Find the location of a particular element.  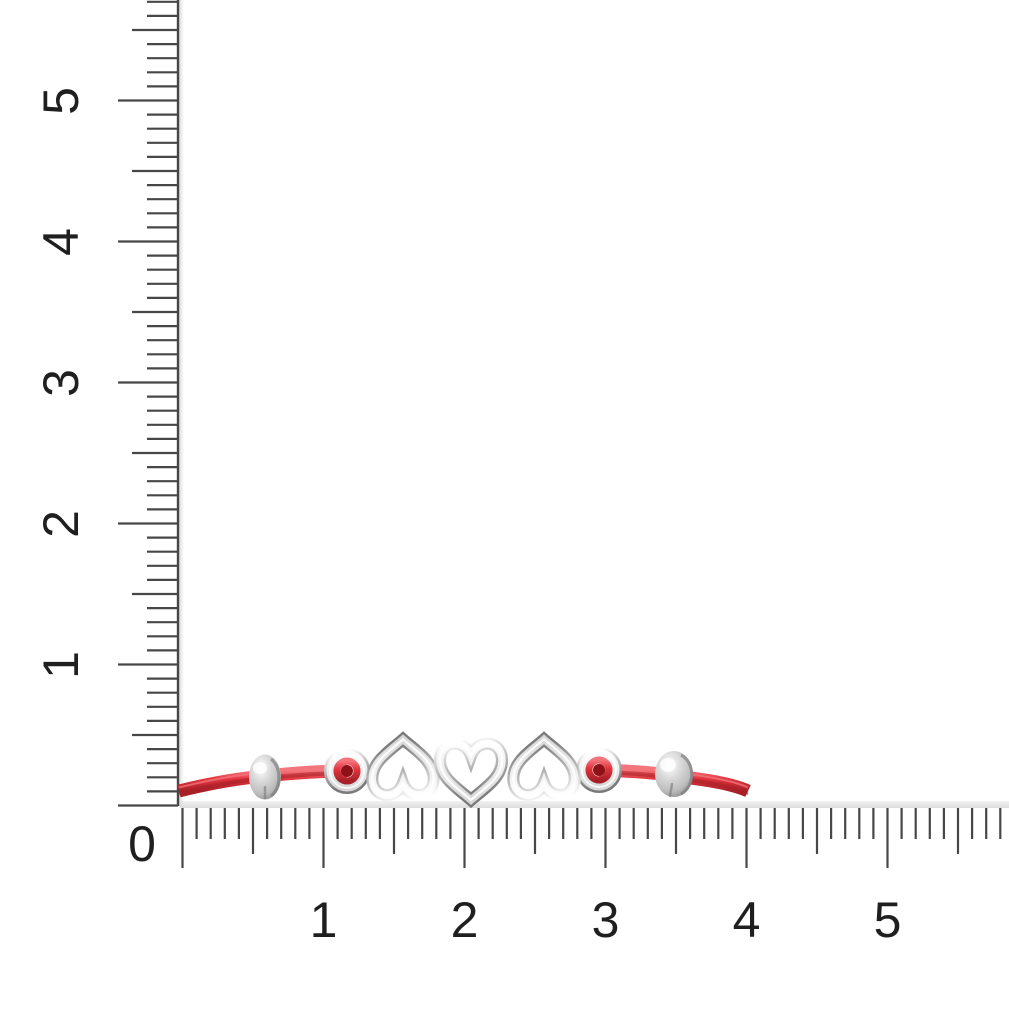

cord-loop-left is located at coordinates (347, 771).